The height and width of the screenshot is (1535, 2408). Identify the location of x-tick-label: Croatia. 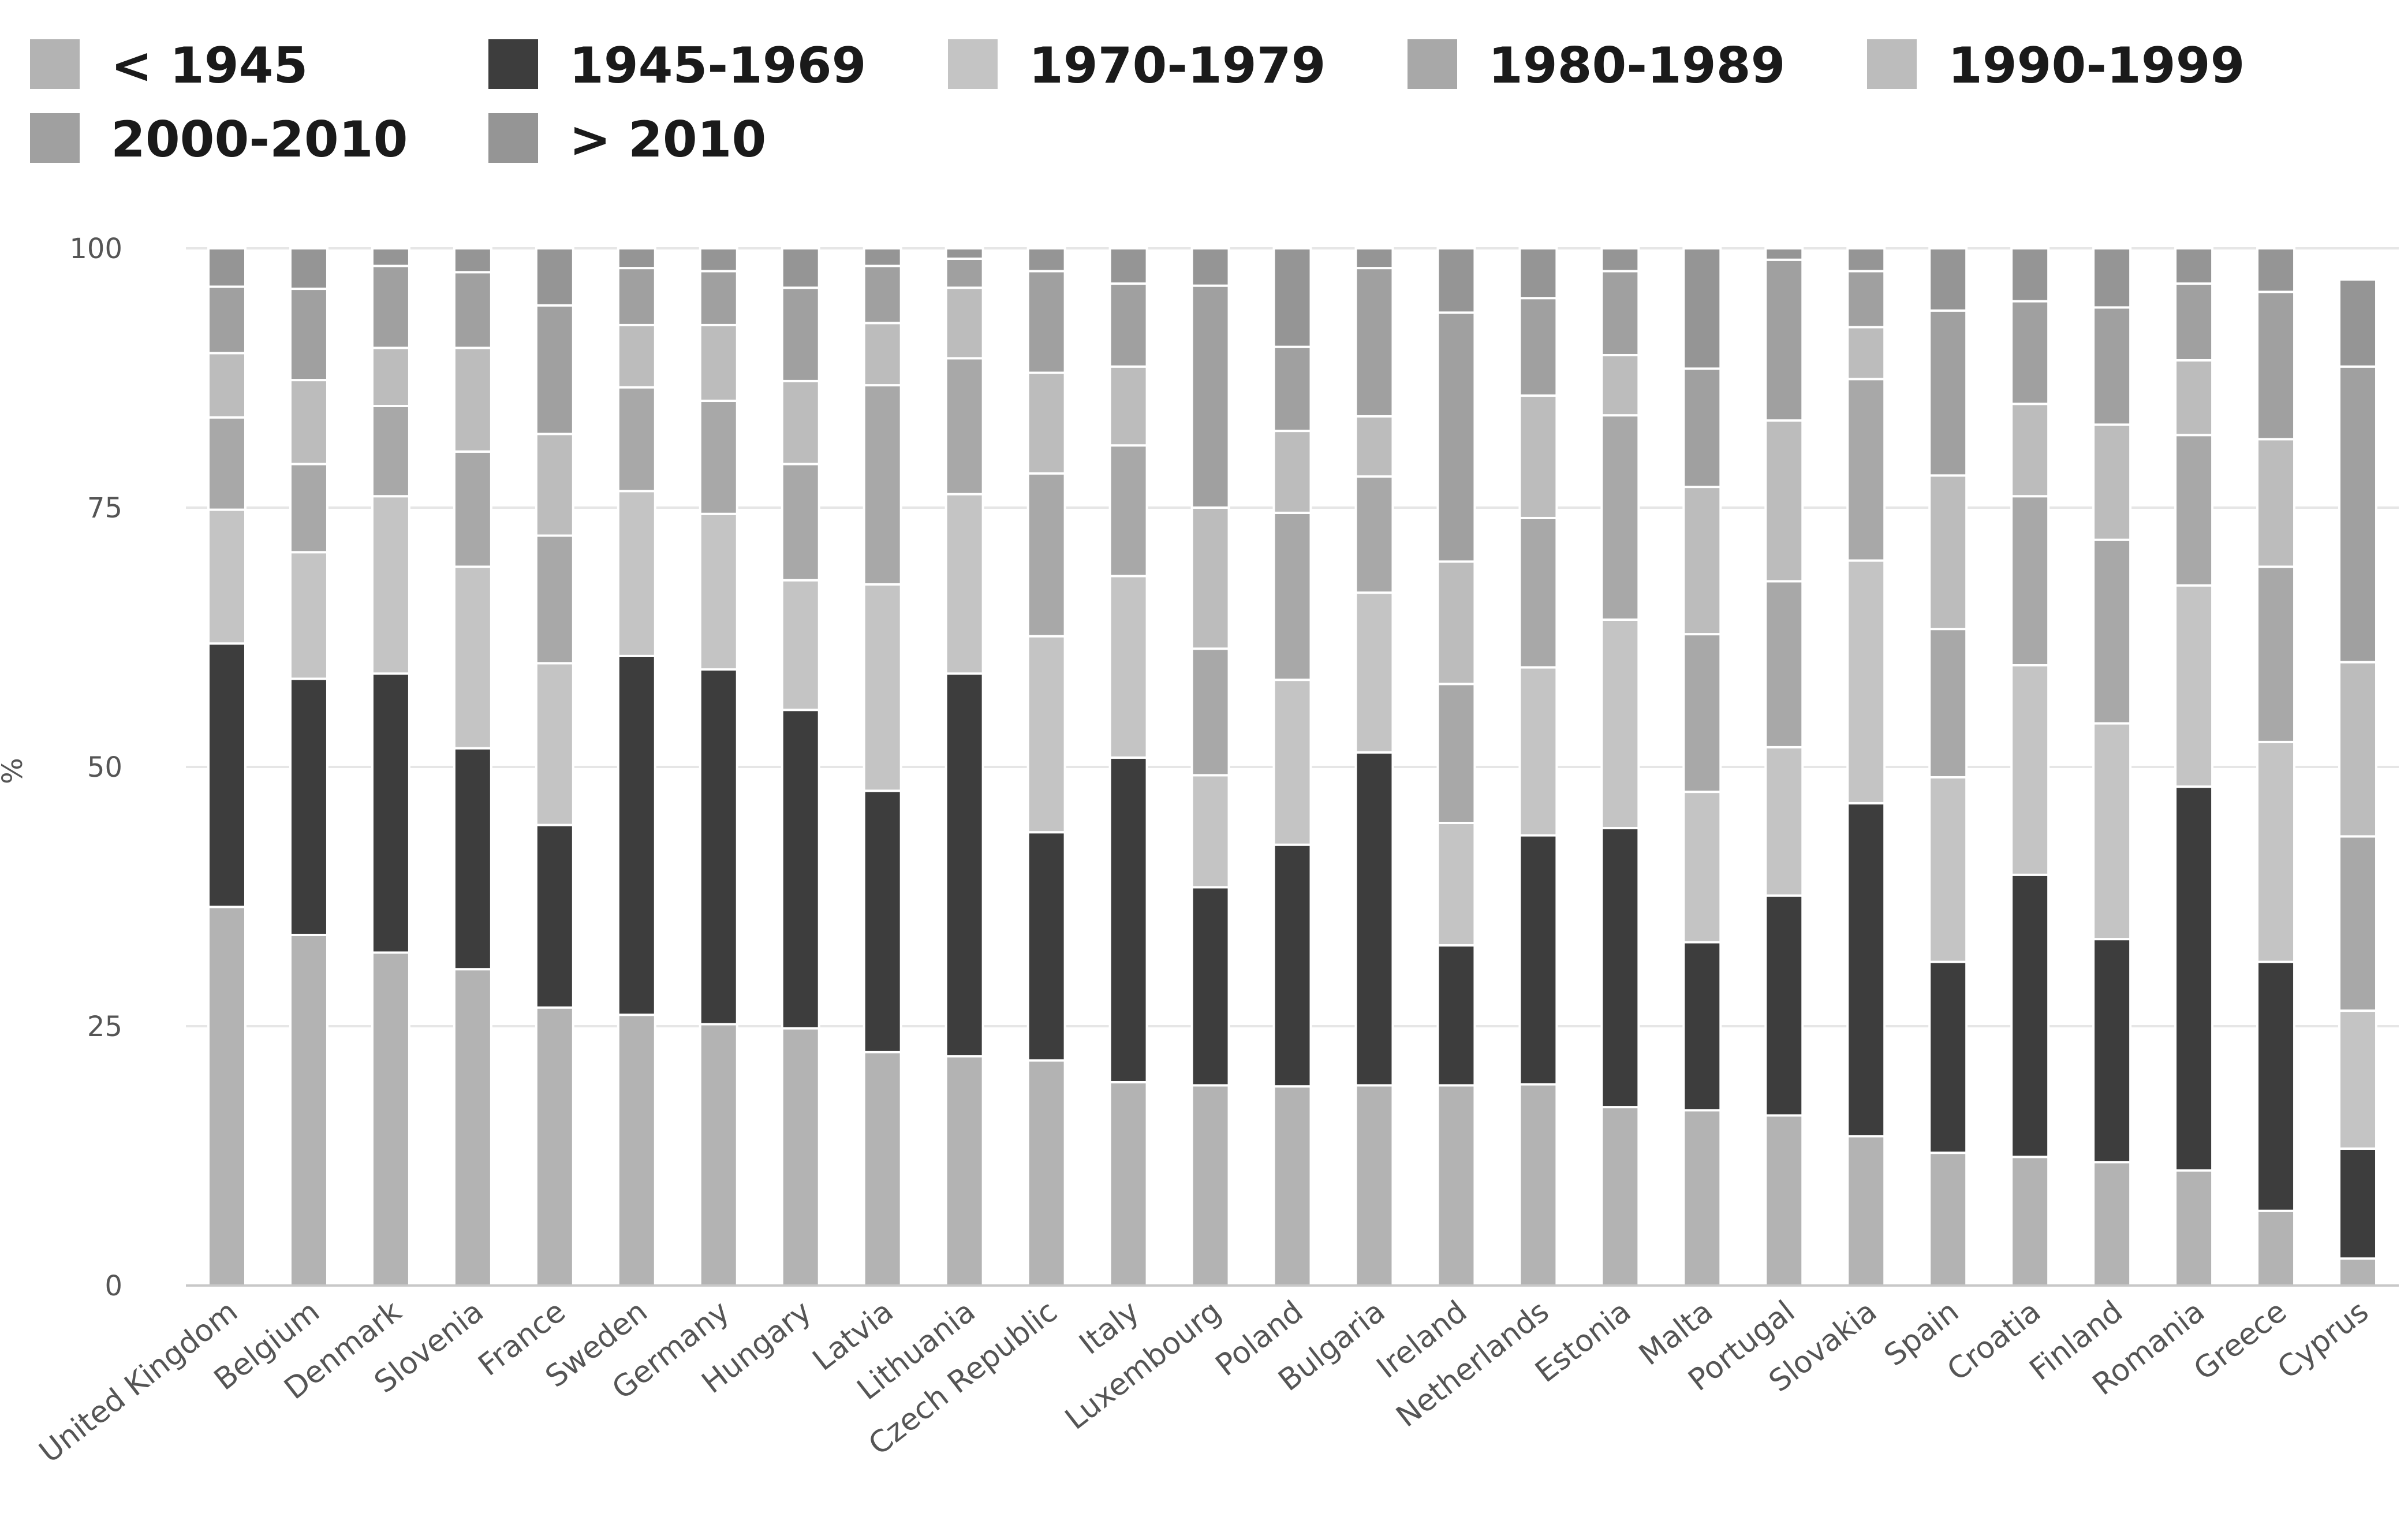
(1994, 1341).